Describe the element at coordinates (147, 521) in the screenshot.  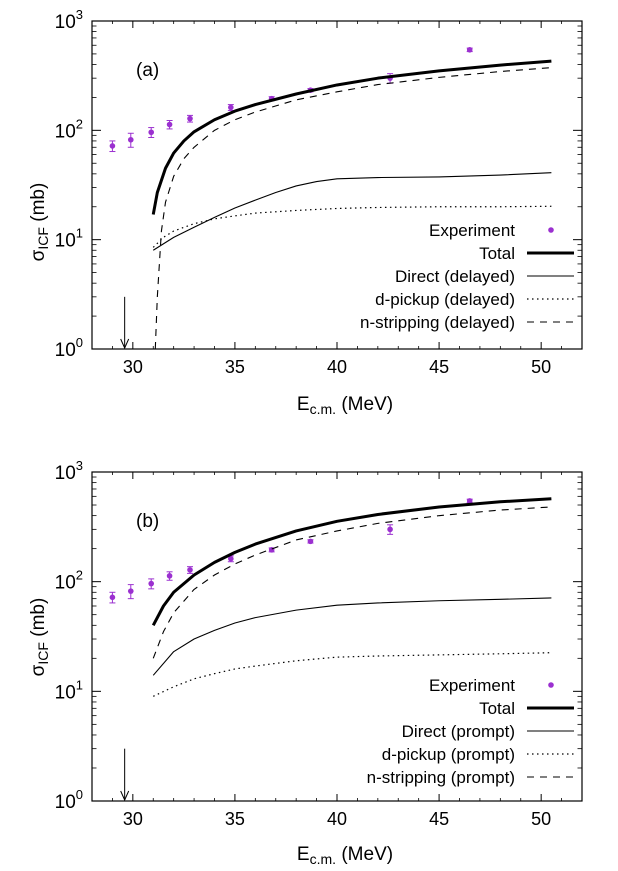
I see `panel-label: (b)` at that location.